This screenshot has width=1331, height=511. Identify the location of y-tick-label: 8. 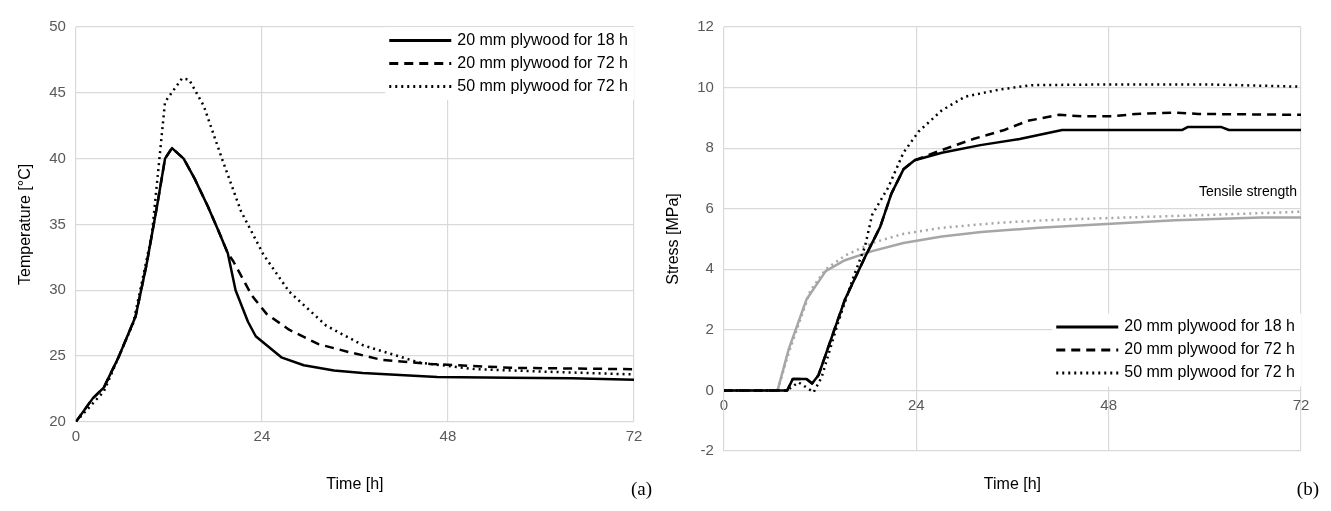
(709, 147).